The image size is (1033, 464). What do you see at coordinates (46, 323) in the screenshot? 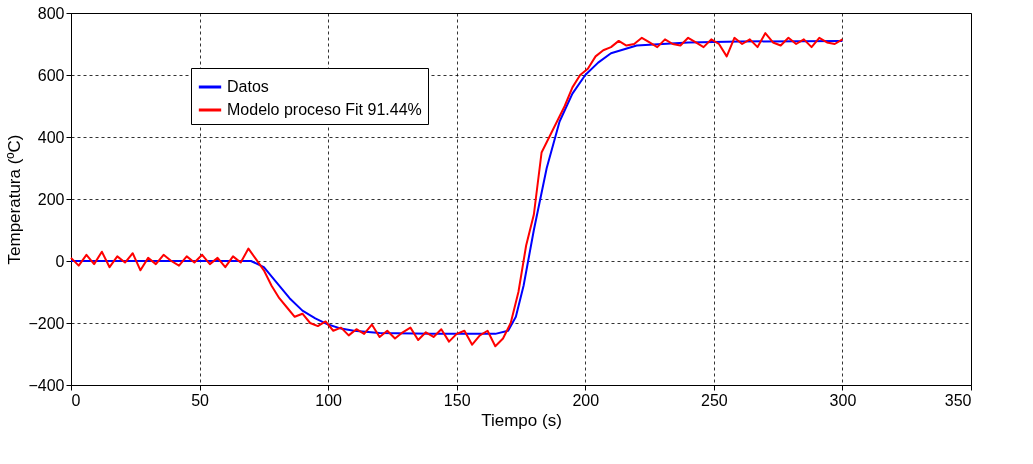
I see `y-tick-label: −200` at bounding box center [46, 323].